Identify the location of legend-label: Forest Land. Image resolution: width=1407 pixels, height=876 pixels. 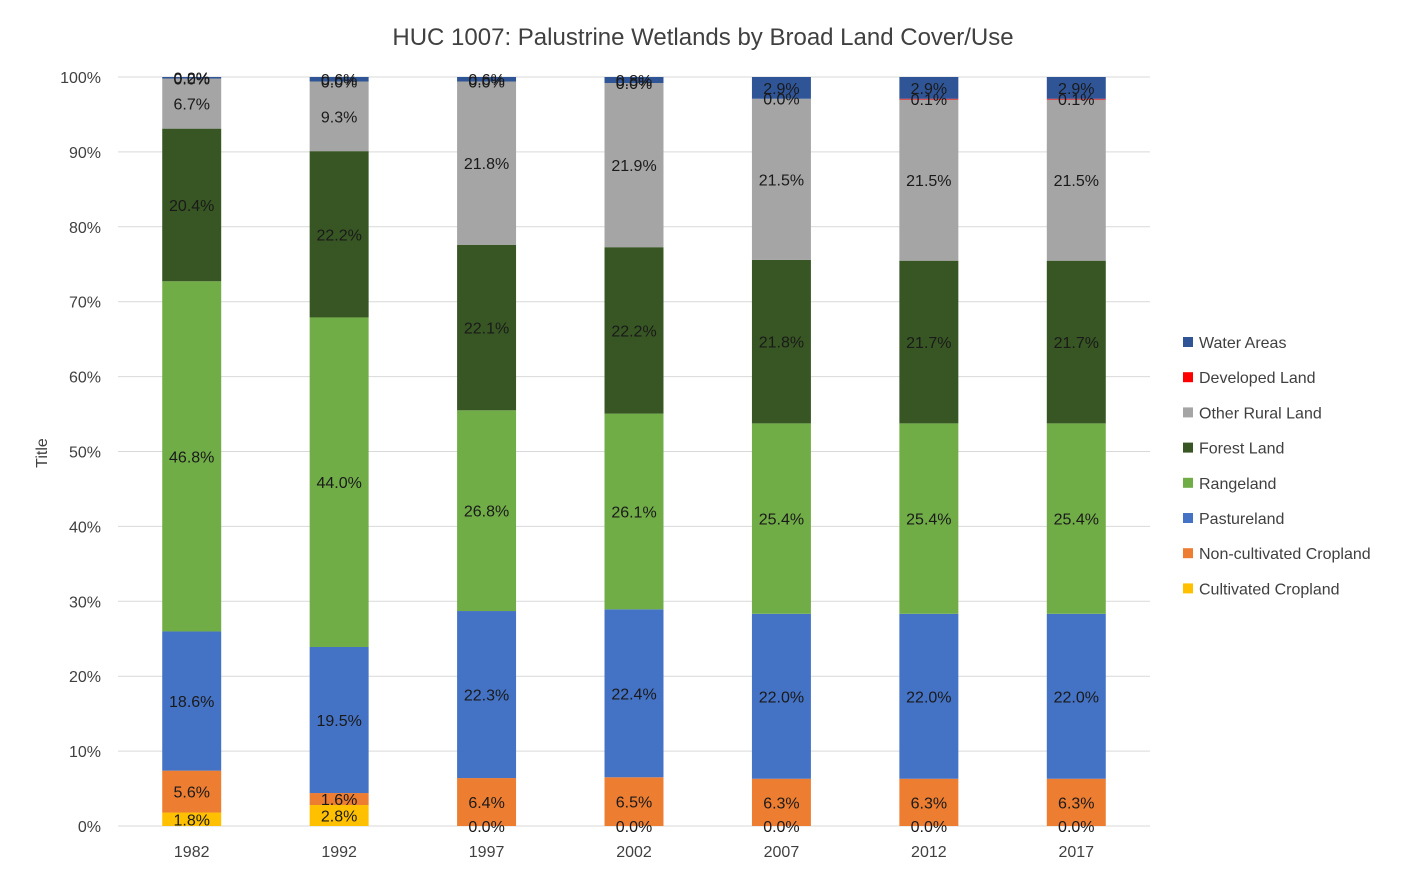
(1241, 449).